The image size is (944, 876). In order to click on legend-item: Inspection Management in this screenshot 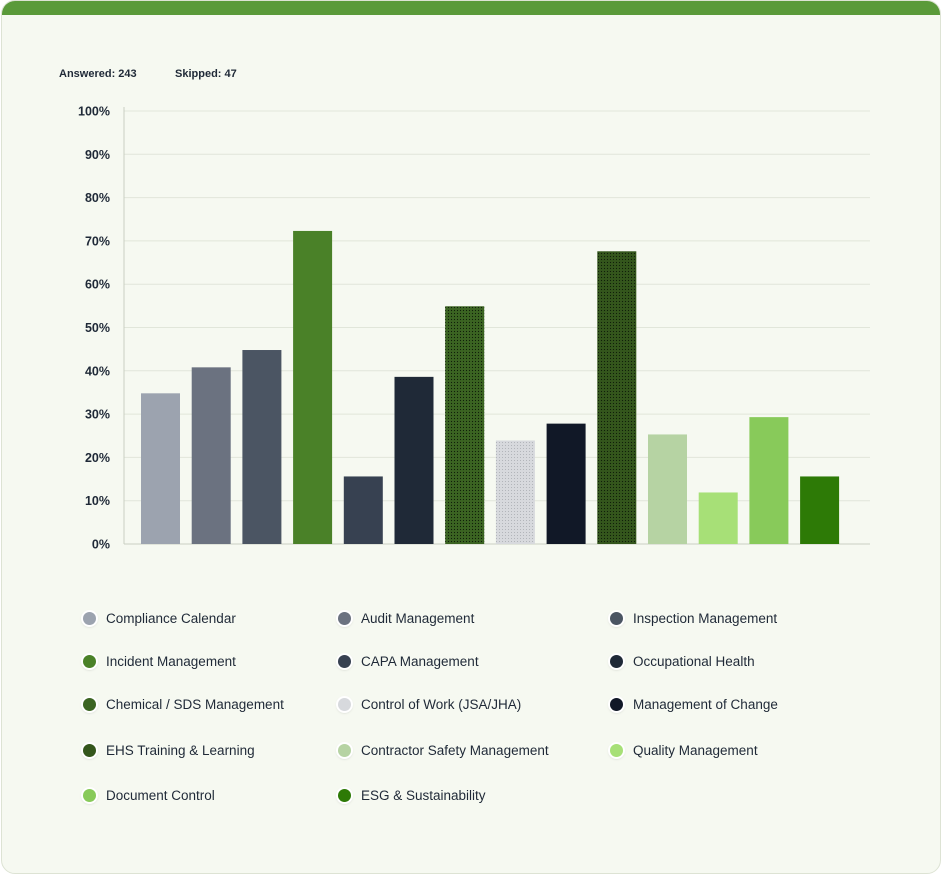, I will do `click(693, 618)`.